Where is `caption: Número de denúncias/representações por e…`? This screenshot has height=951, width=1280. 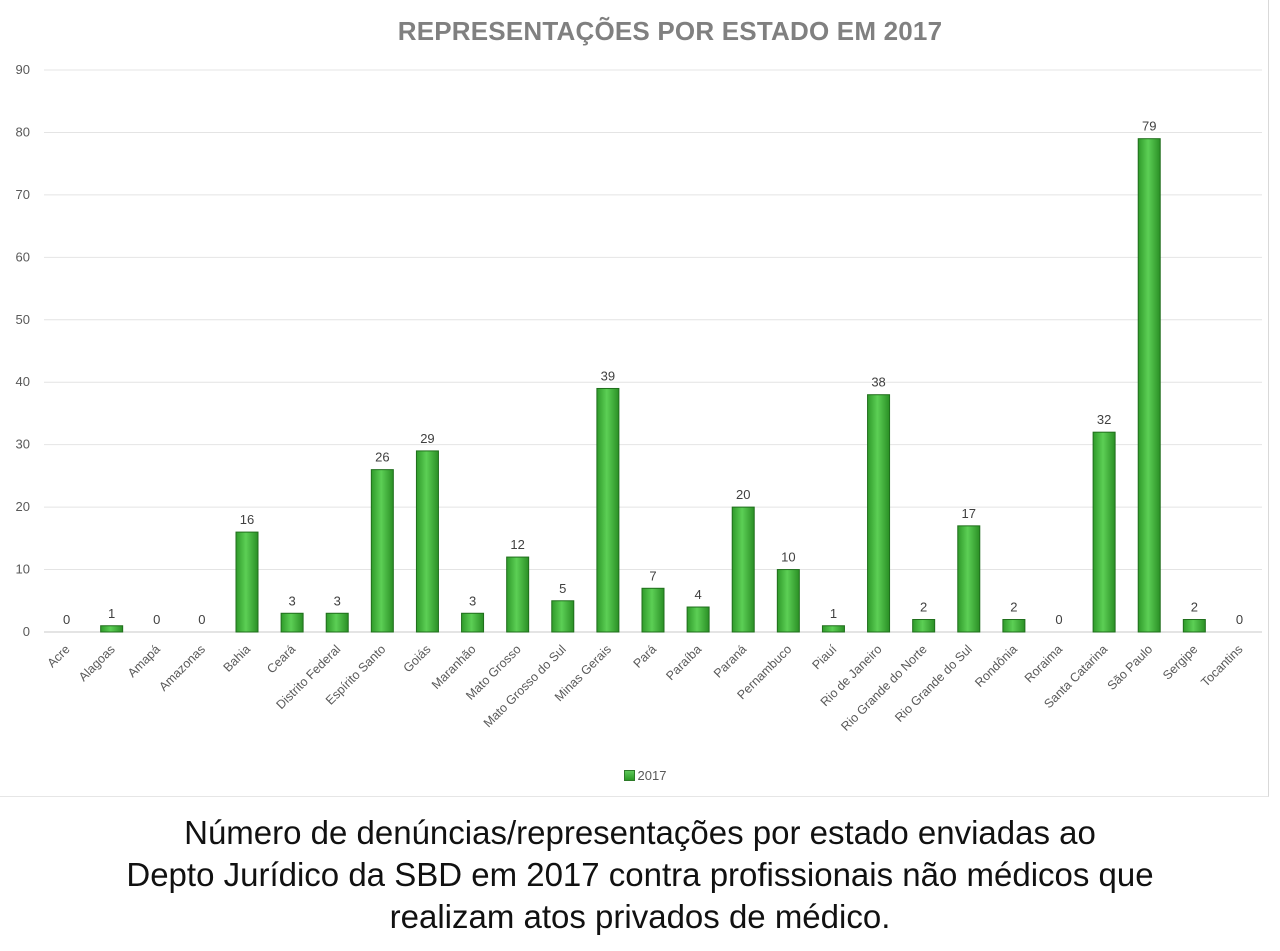 caption: Número de denúncias/representações por e… is located at coordinates (640, 875).